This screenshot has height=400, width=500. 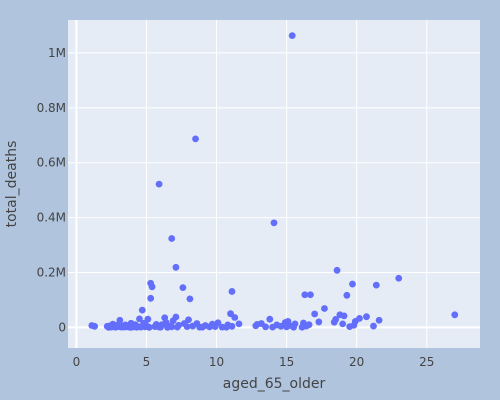 What do you see at coordinates (356, 362) in the screenshot?
I see `x-tick-label: 20` at bounding box center [356, 362].